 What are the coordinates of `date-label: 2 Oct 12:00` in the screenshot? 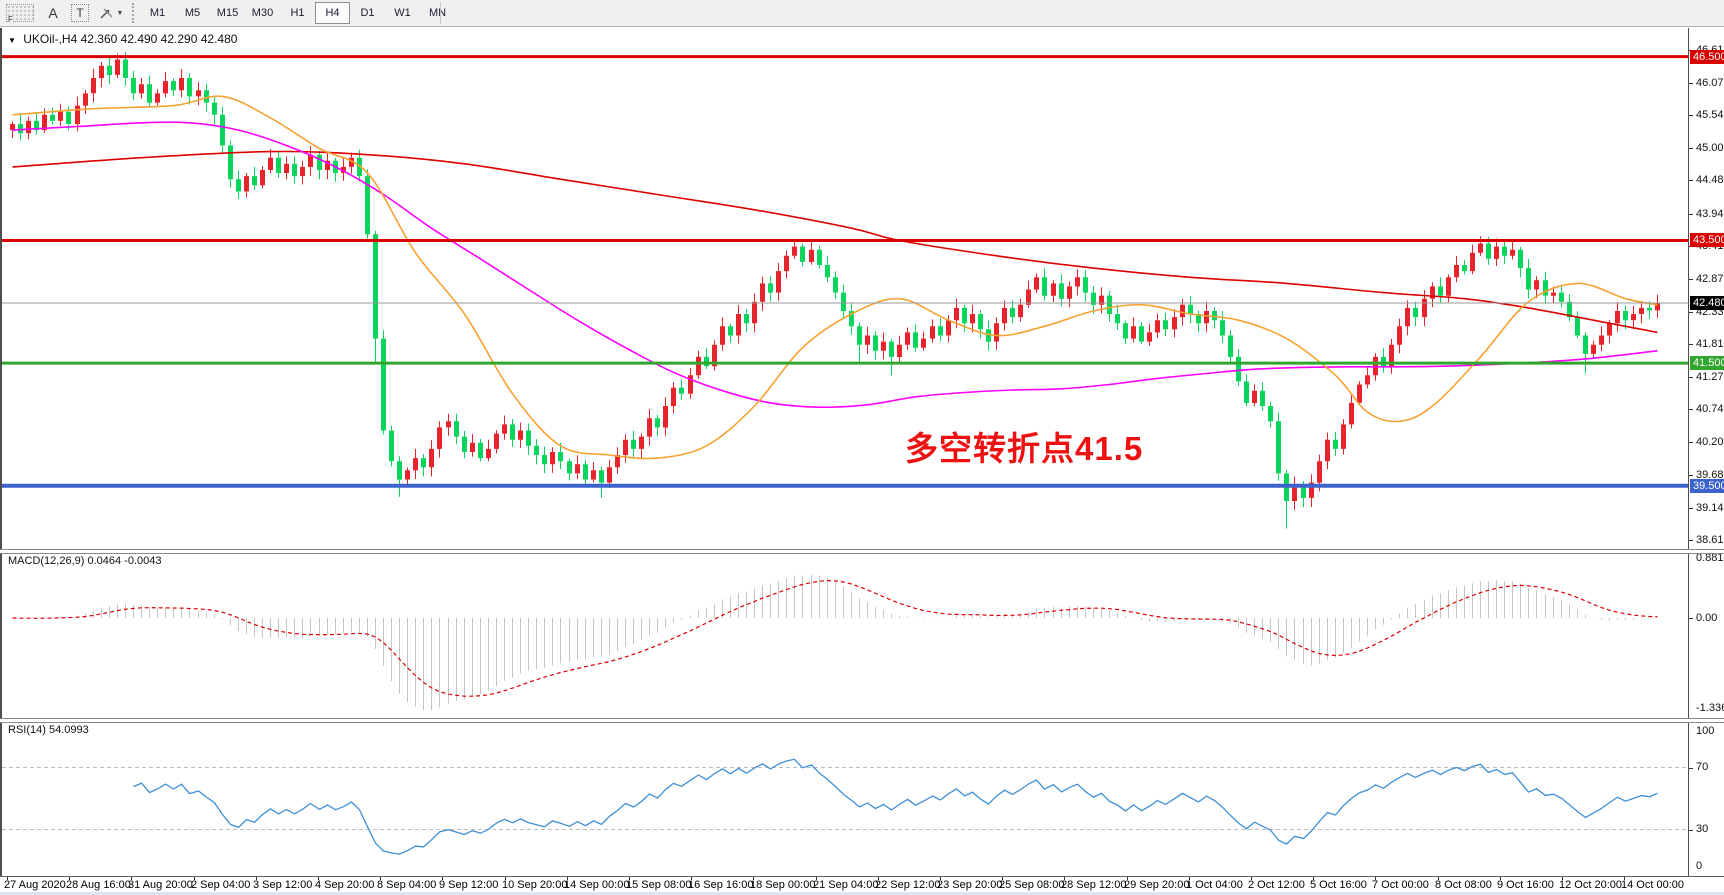 It's located at (1276, 885).